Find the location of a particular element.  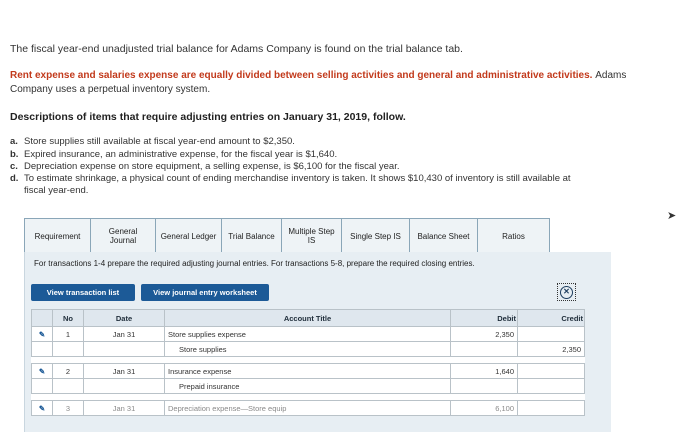

table-row: ✎ 2 Jan 31 Insurance expense 1,640 is located at coordinates (308, 371).